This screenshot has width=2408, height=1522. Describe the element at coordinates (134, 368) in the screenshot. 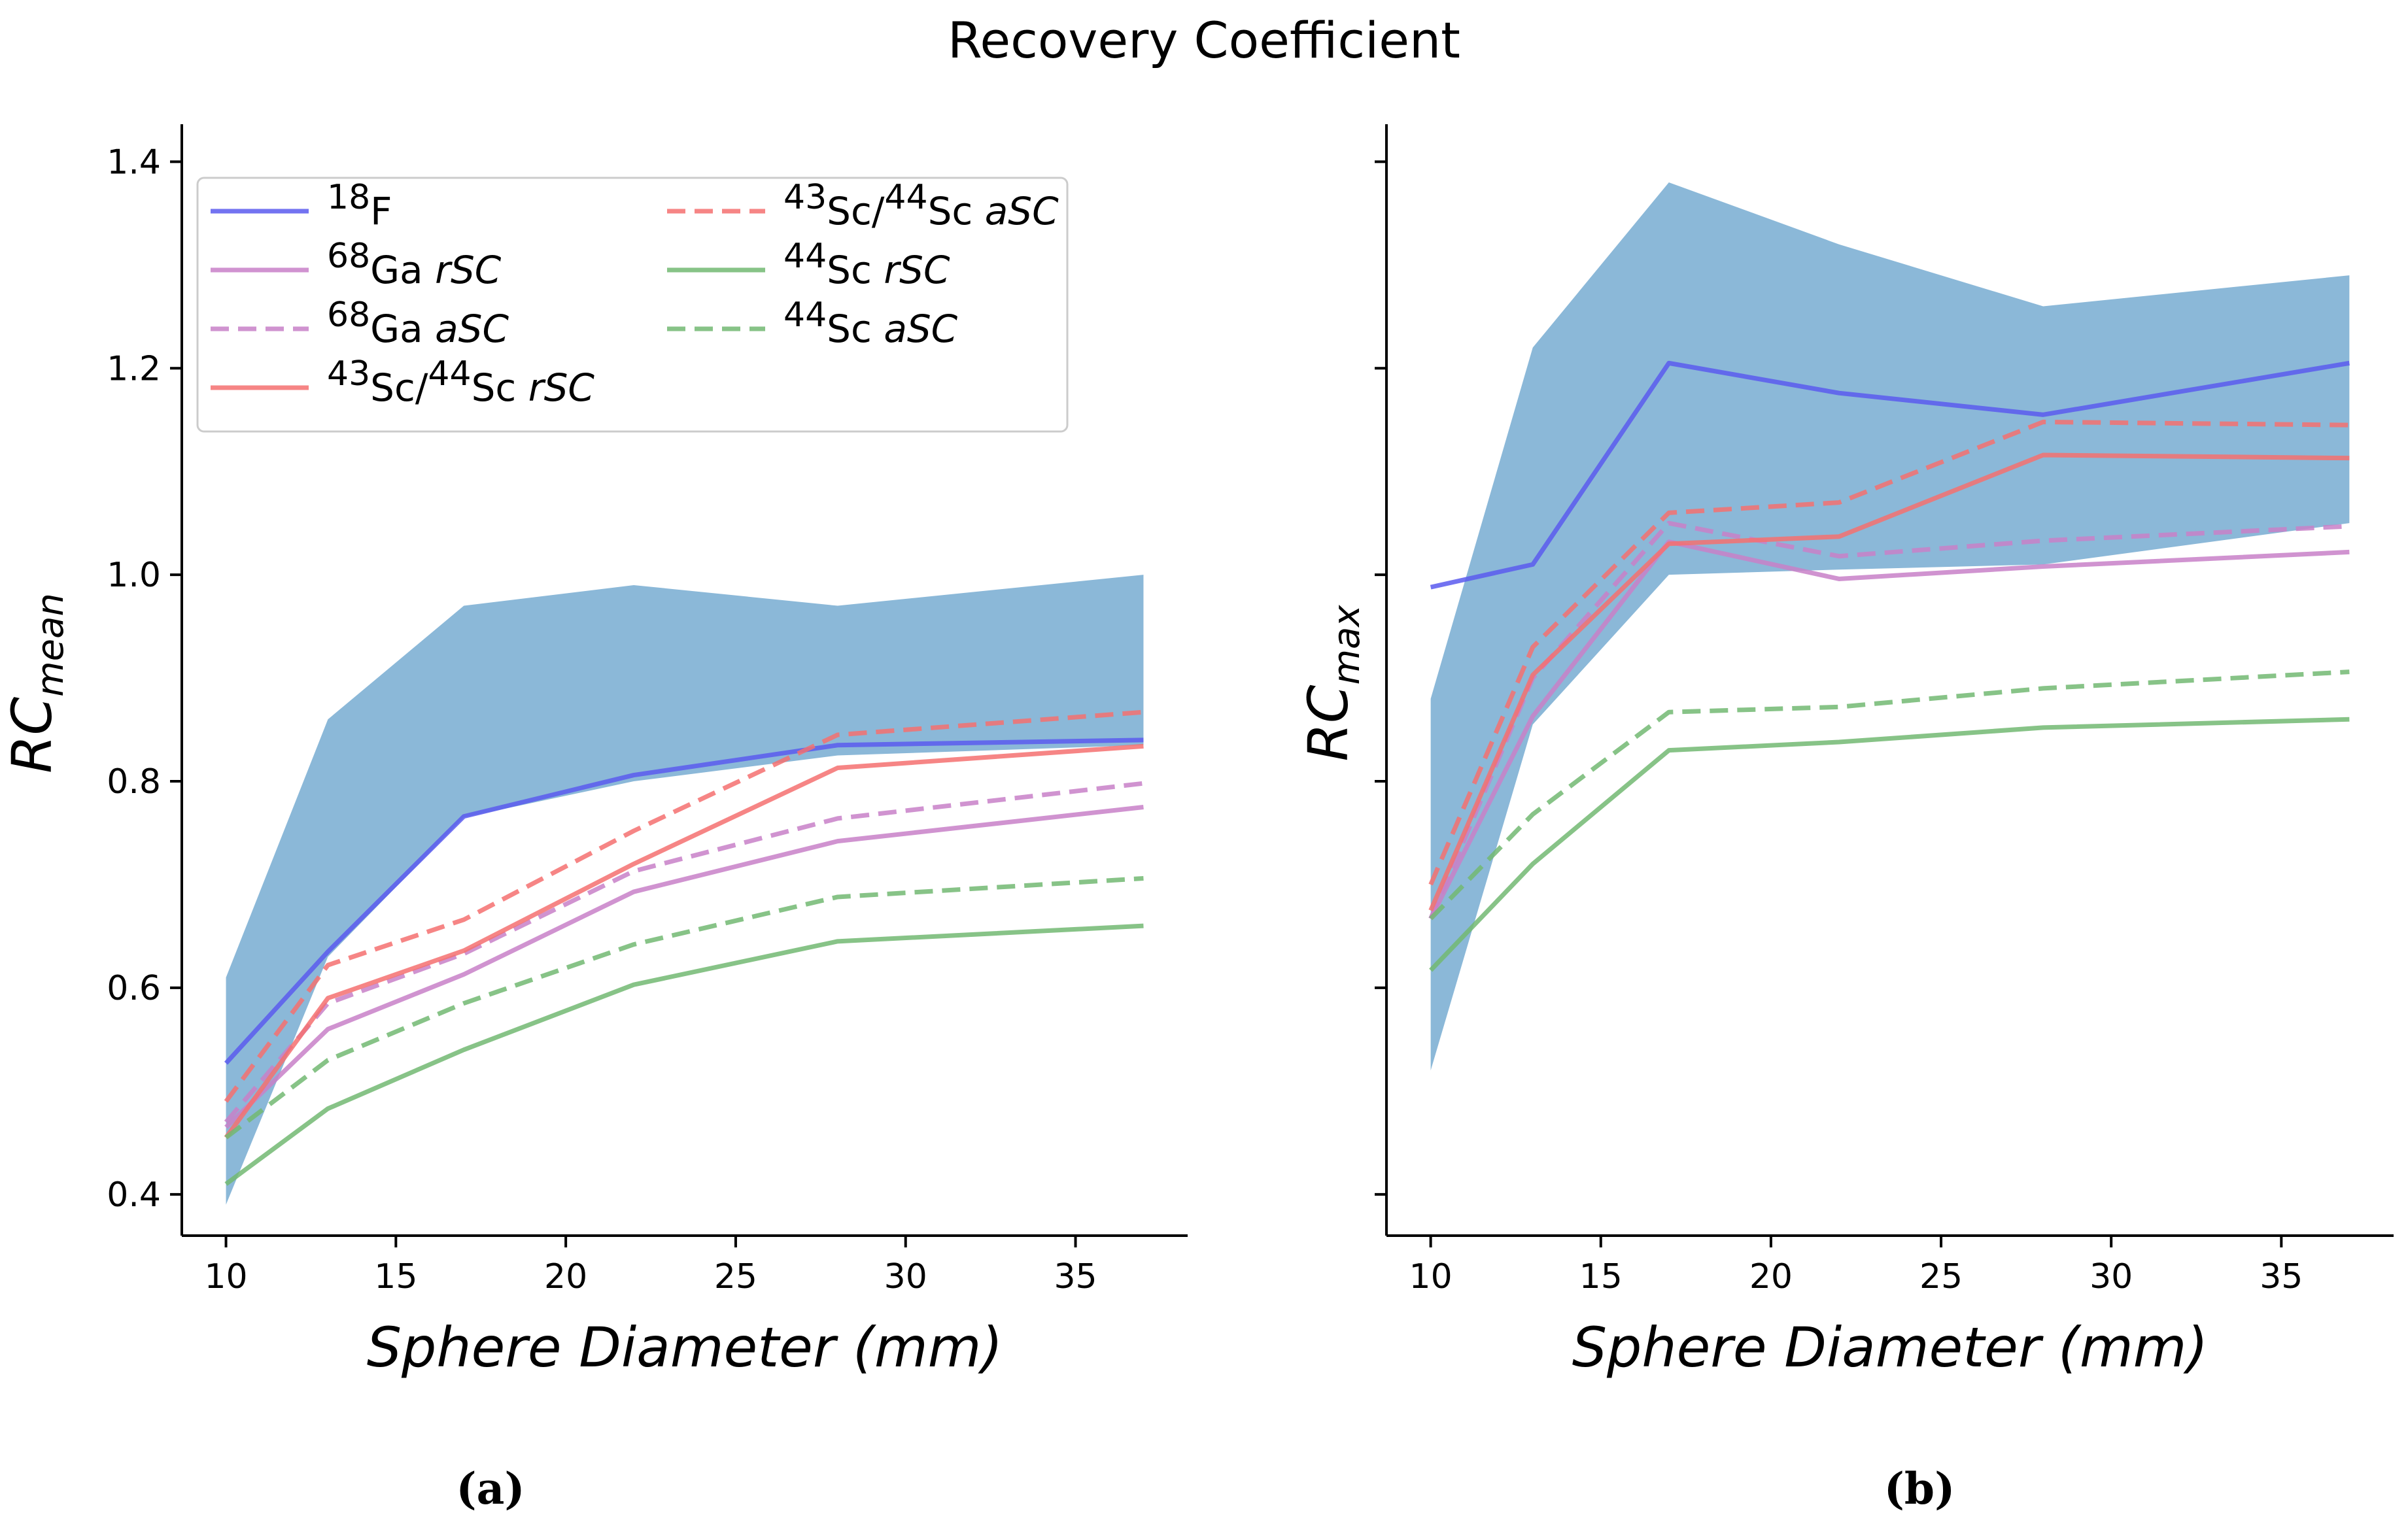

I see `y-tick-label: 1.2` at that location.